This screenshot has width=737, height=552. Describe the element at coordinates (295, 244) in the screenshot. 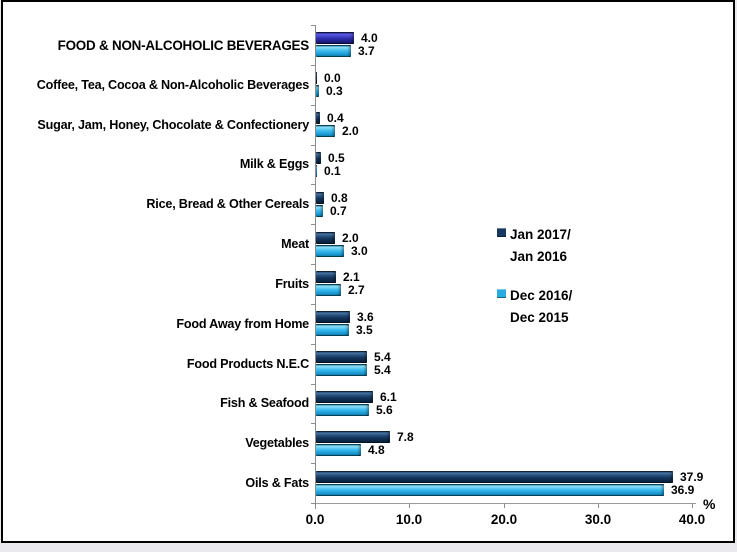

I see `category-label: Meat` at that location.